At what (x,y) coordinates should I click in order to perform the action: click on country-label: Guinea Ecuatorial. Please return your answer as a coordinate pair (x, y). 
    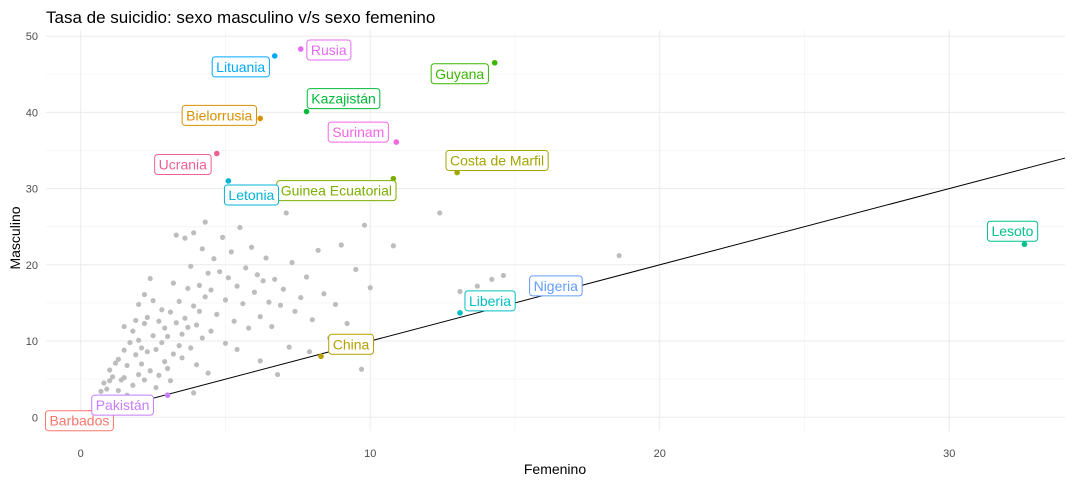
    Looking at the image, I should click on (336, 191).